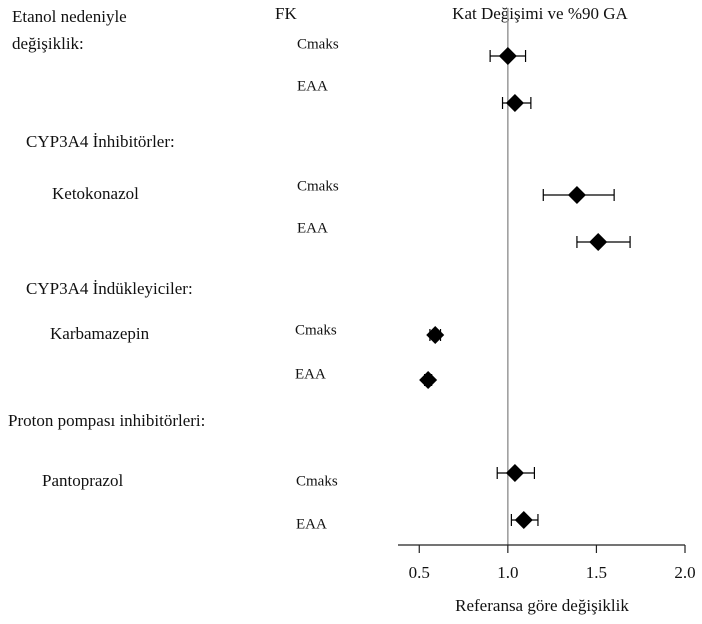 This screenshot has height=624, width=702. What do you see at coordinates (48, 43) in the screenshot?
I see `group-label: değişiklik:` at bounding box center [48, 43].